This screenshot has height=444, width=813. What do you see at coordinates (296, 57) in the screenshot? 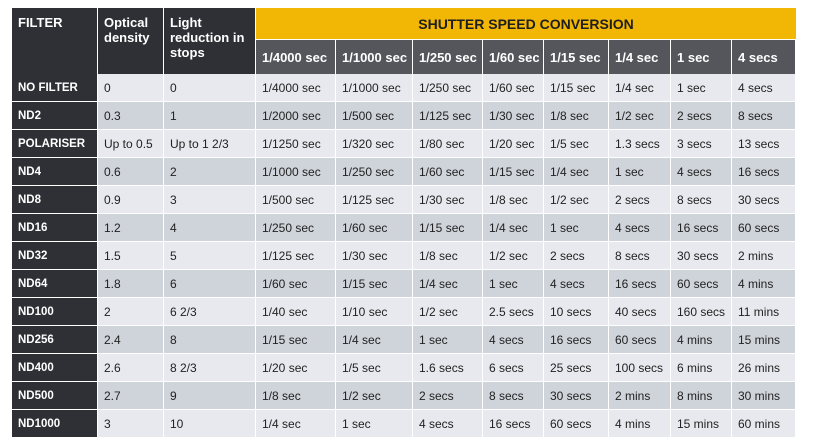
I see `header-speed-0: 1/4000 sec` at bounding box center [296, 57].